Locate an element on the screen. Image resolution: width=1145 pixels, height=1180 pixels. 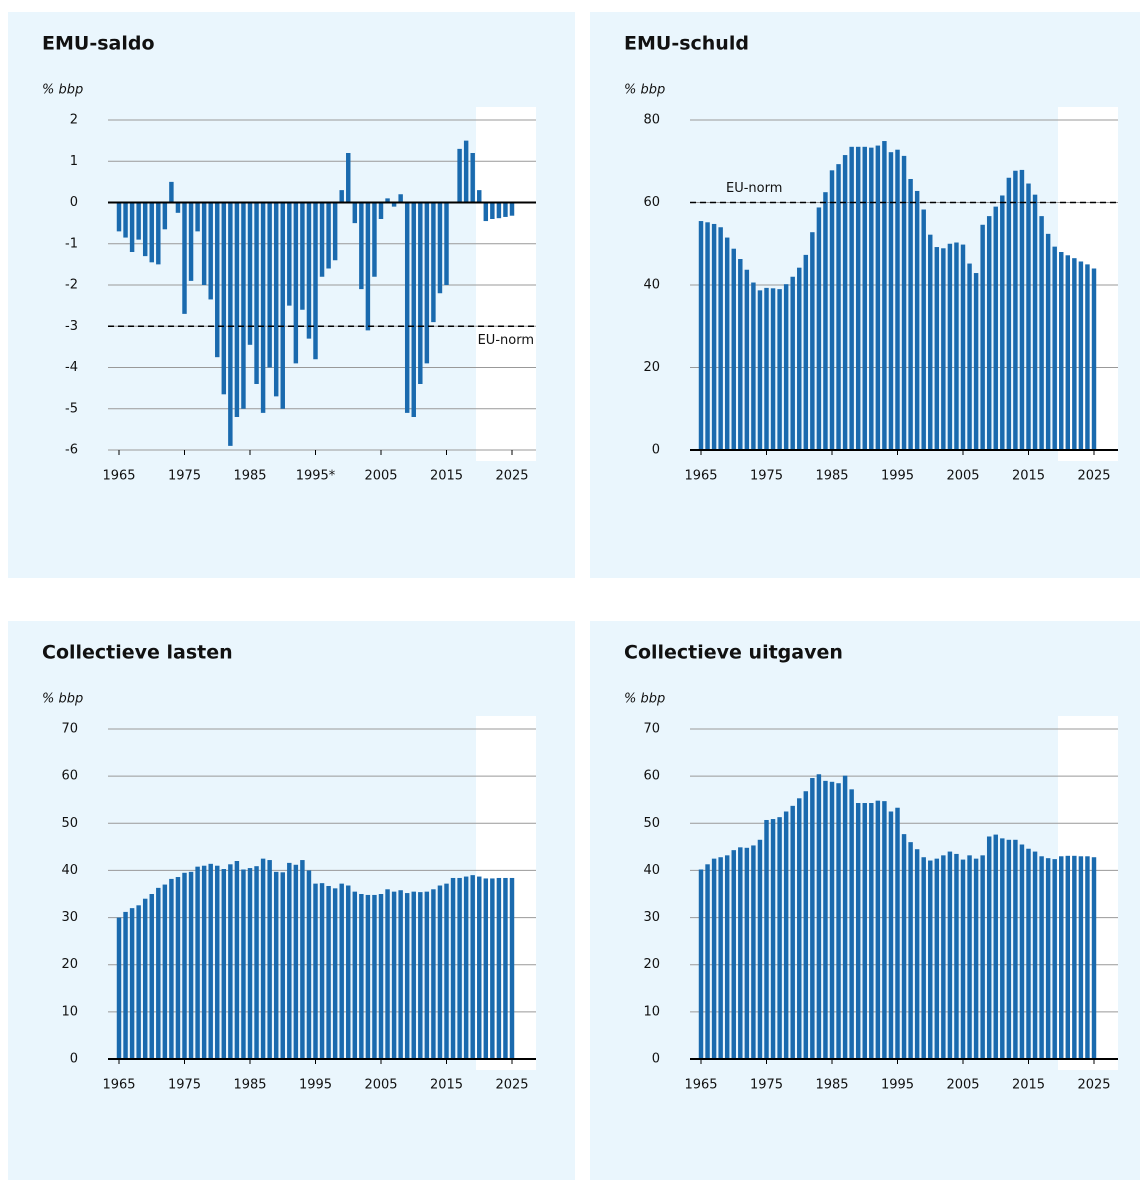
y-tick-label: -6 is located at coordinates (71, 450).